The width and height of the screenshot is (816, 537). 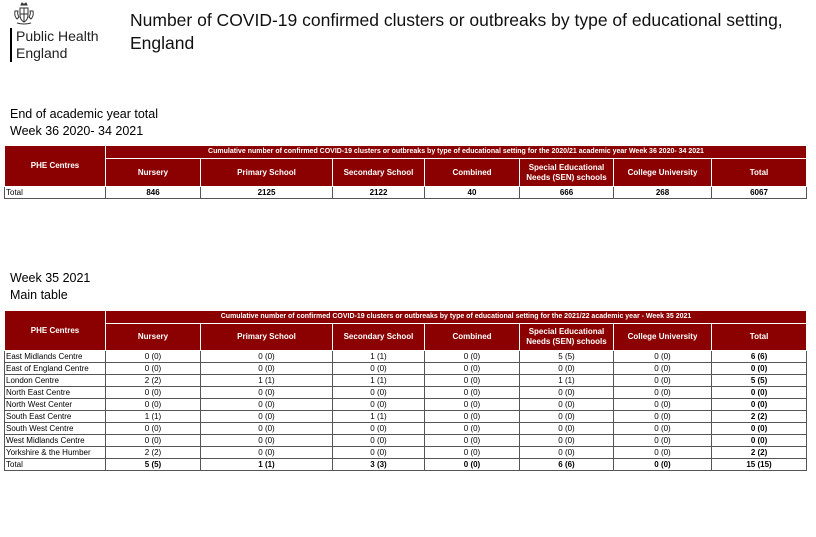 What do you see at coordinates (55, 166) in the screenshot?
I see `corner-header: PHE Centres` at bounding box center [55, 166].